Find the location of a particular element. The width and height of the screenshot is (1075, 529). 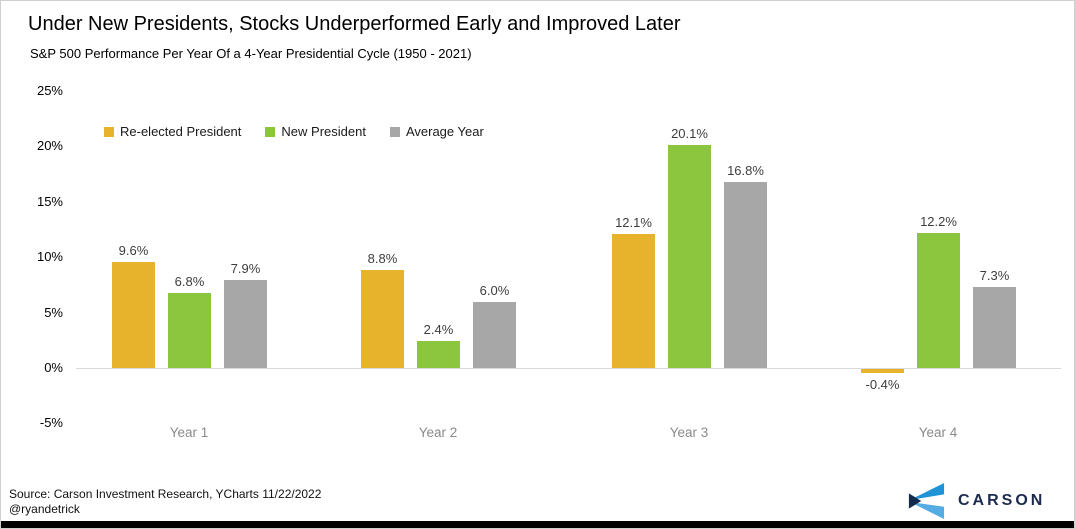

carson-logo: CARSON is located at coordinates (976, 501).